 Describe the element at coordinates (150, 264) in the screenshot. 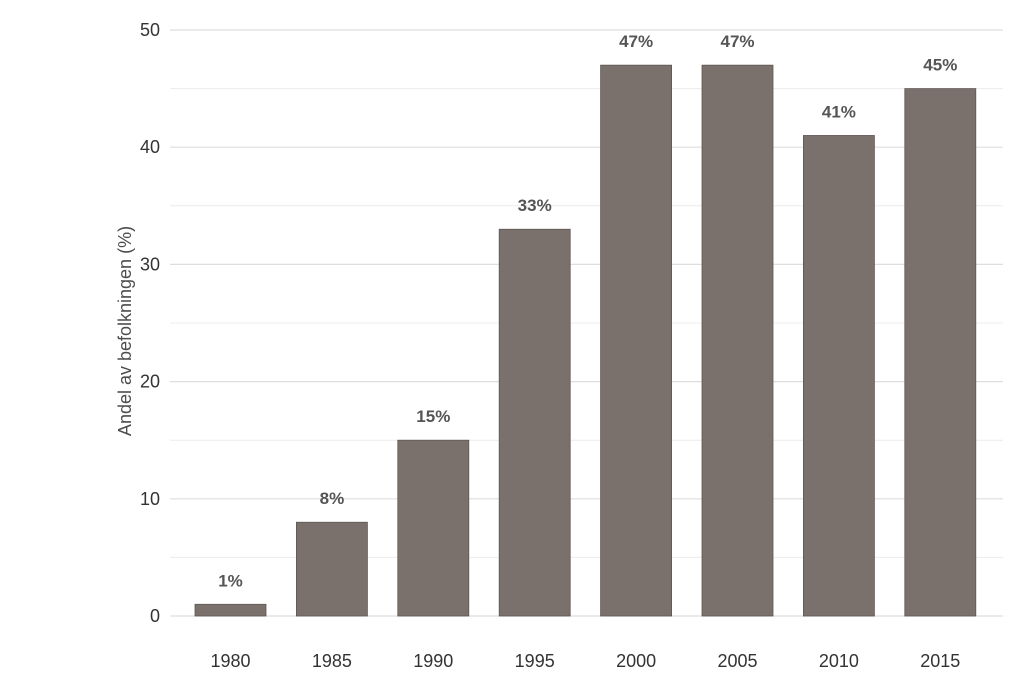

I see `y-tick-label: 30` at that location.